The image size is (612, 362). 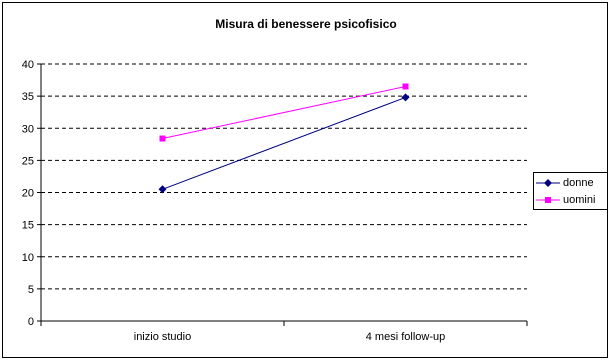 What do you see at coordinates (578, 183) in the screenshot?
I see `legend-label-donne: donne` at bounding box center [578, 183].